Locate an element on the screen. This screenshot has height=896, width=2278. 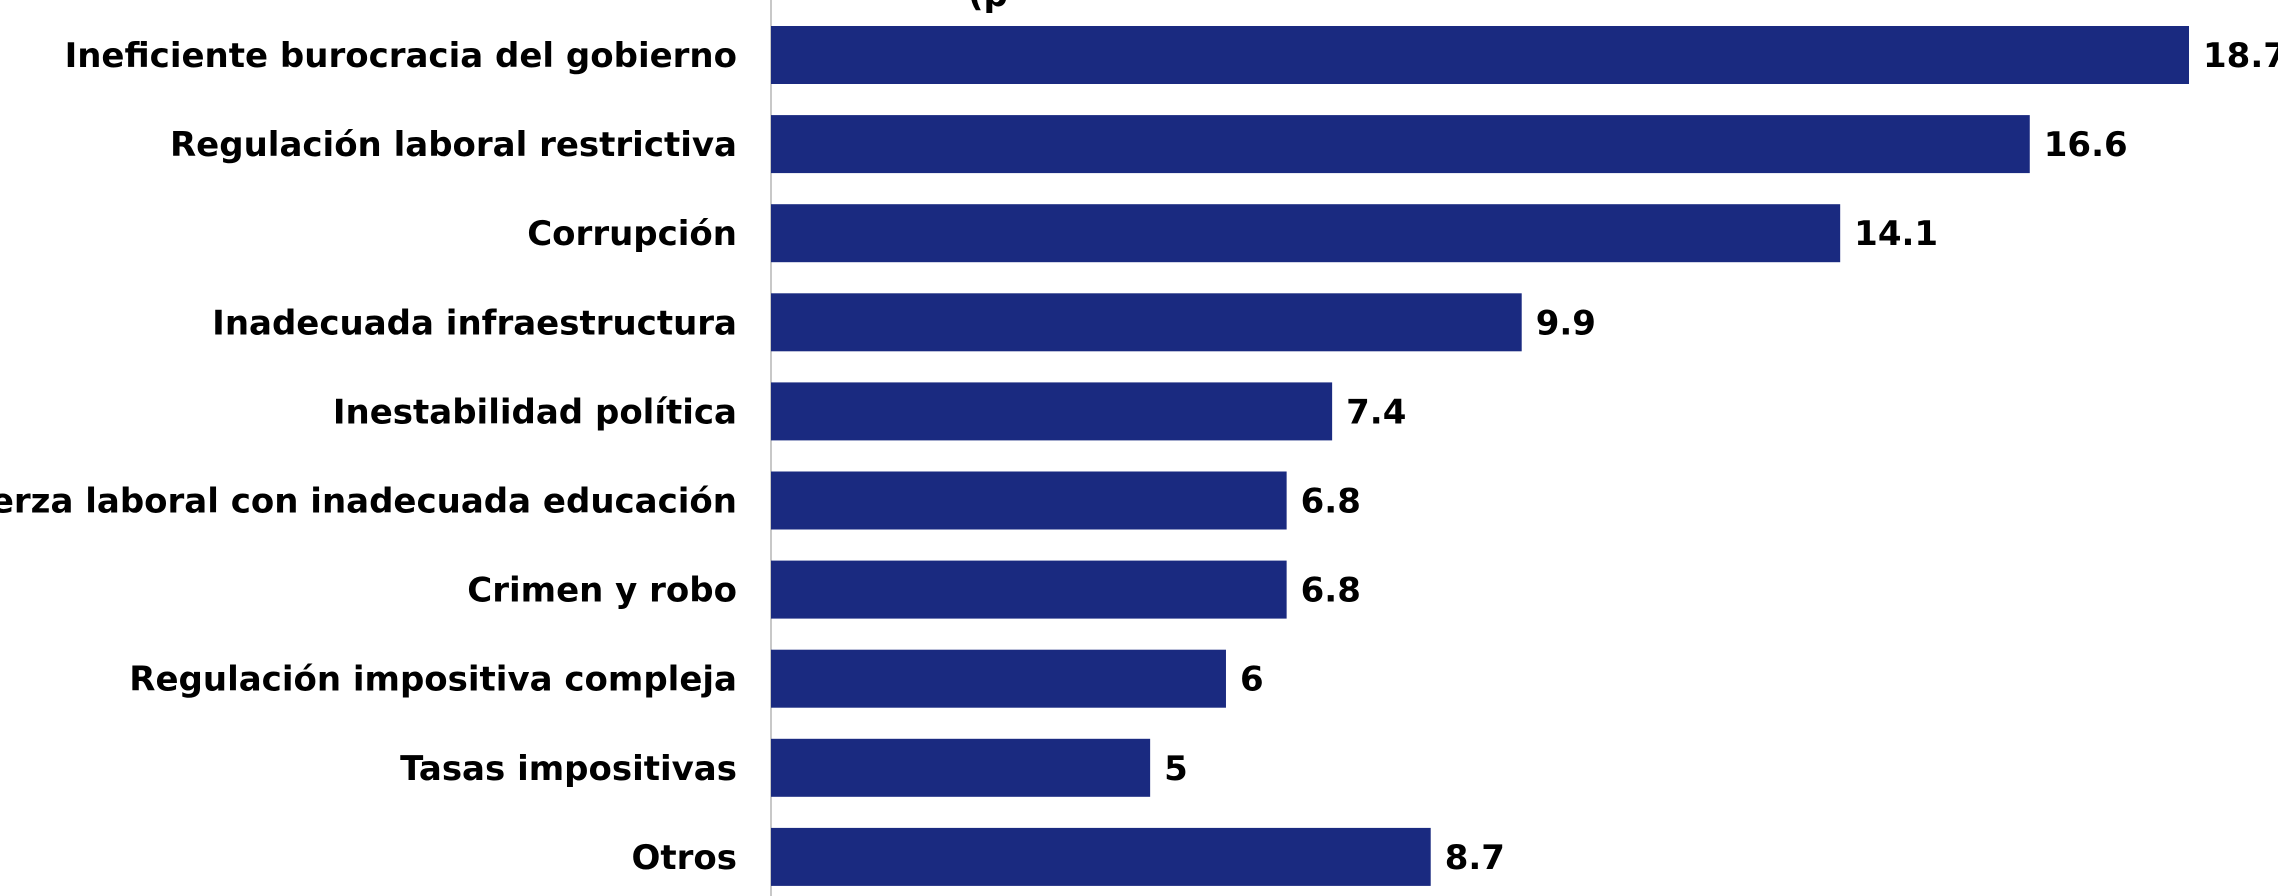
value-label: 14.1 is located at coordinates (1896, 234).